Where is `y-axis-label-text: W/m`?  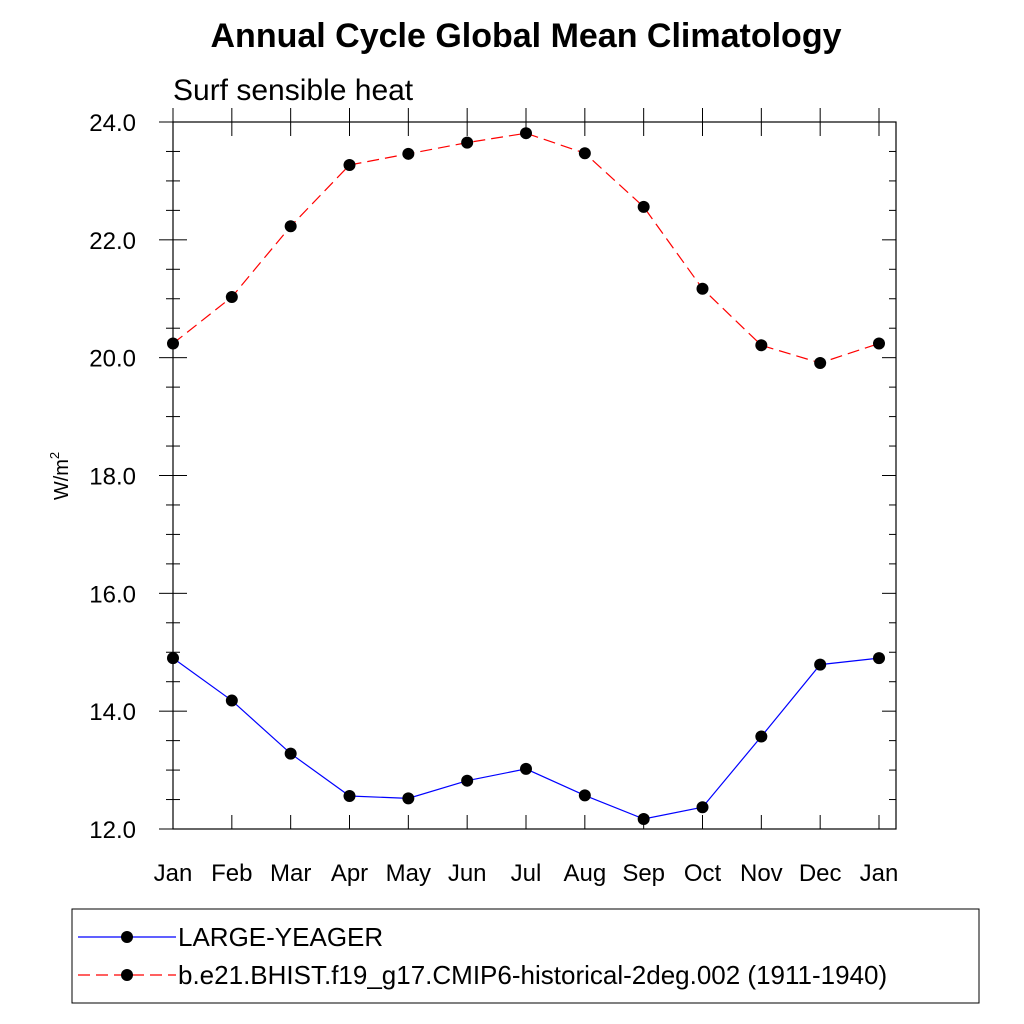
y-axis-label-text: W/m is located at coordinates (62, 479).